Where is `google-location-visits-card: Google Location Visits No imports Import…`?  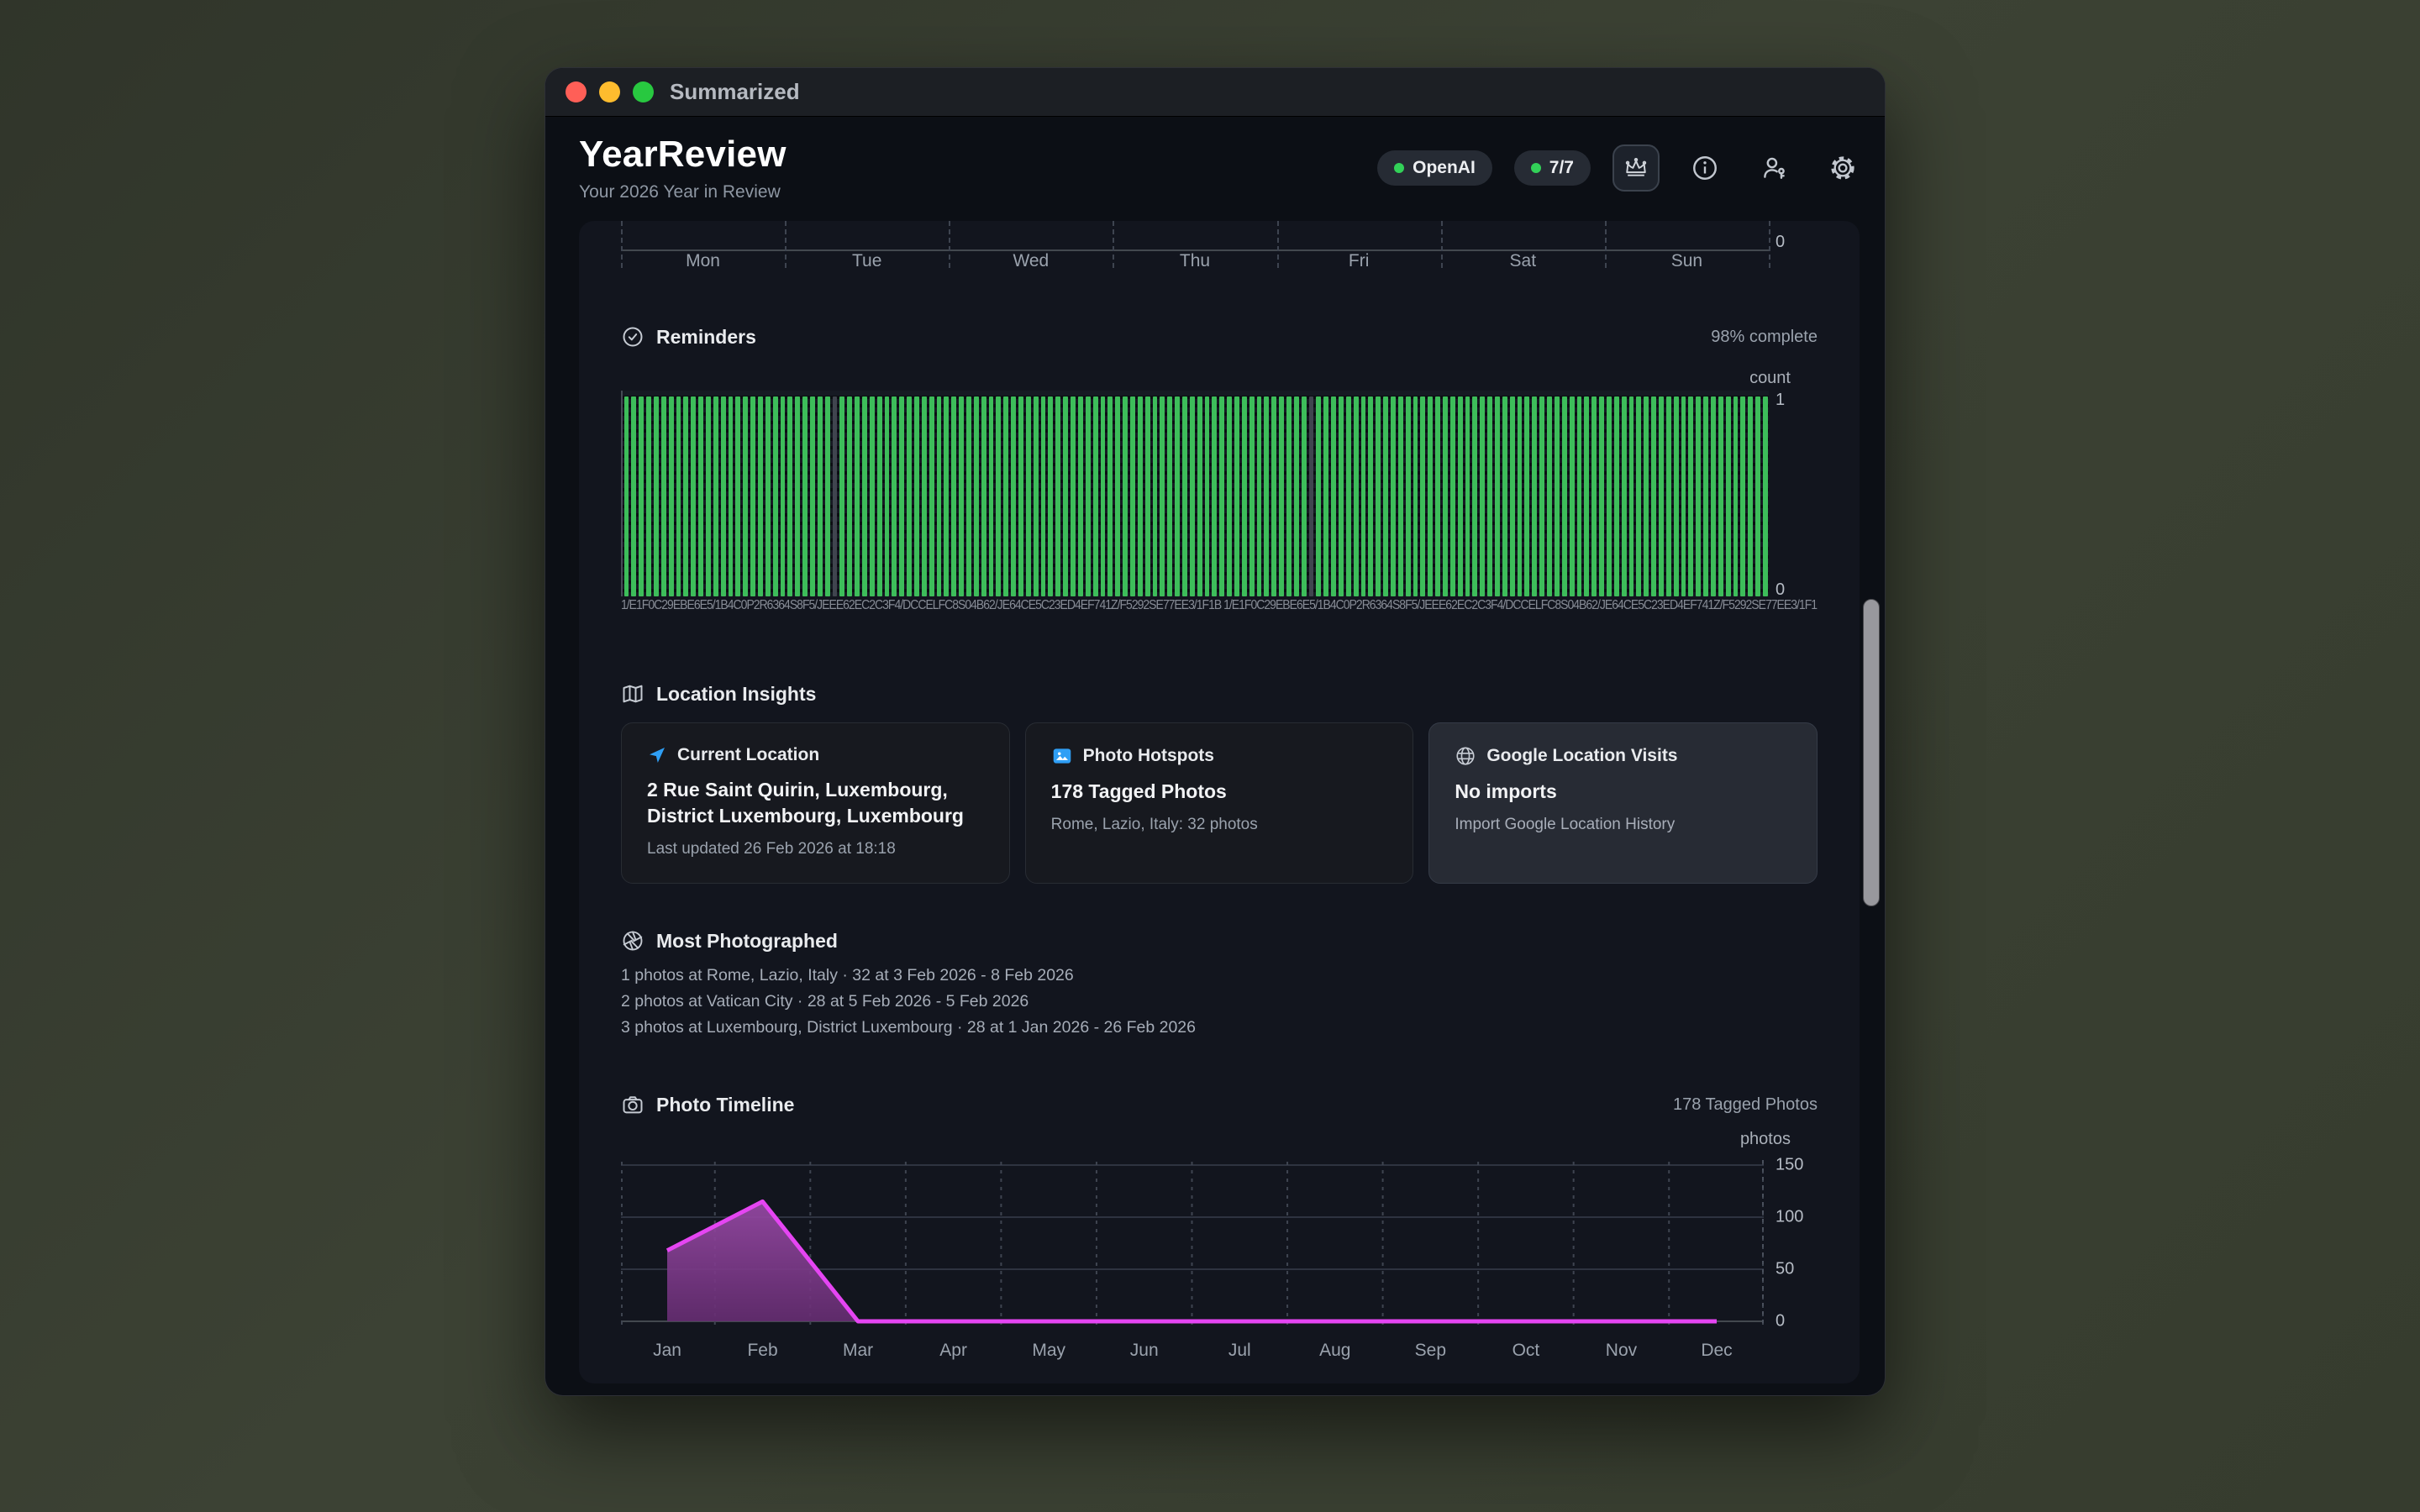
google-location-visits-card: Google Location Visits No imports Import… is located at coordinates (1623, 803).